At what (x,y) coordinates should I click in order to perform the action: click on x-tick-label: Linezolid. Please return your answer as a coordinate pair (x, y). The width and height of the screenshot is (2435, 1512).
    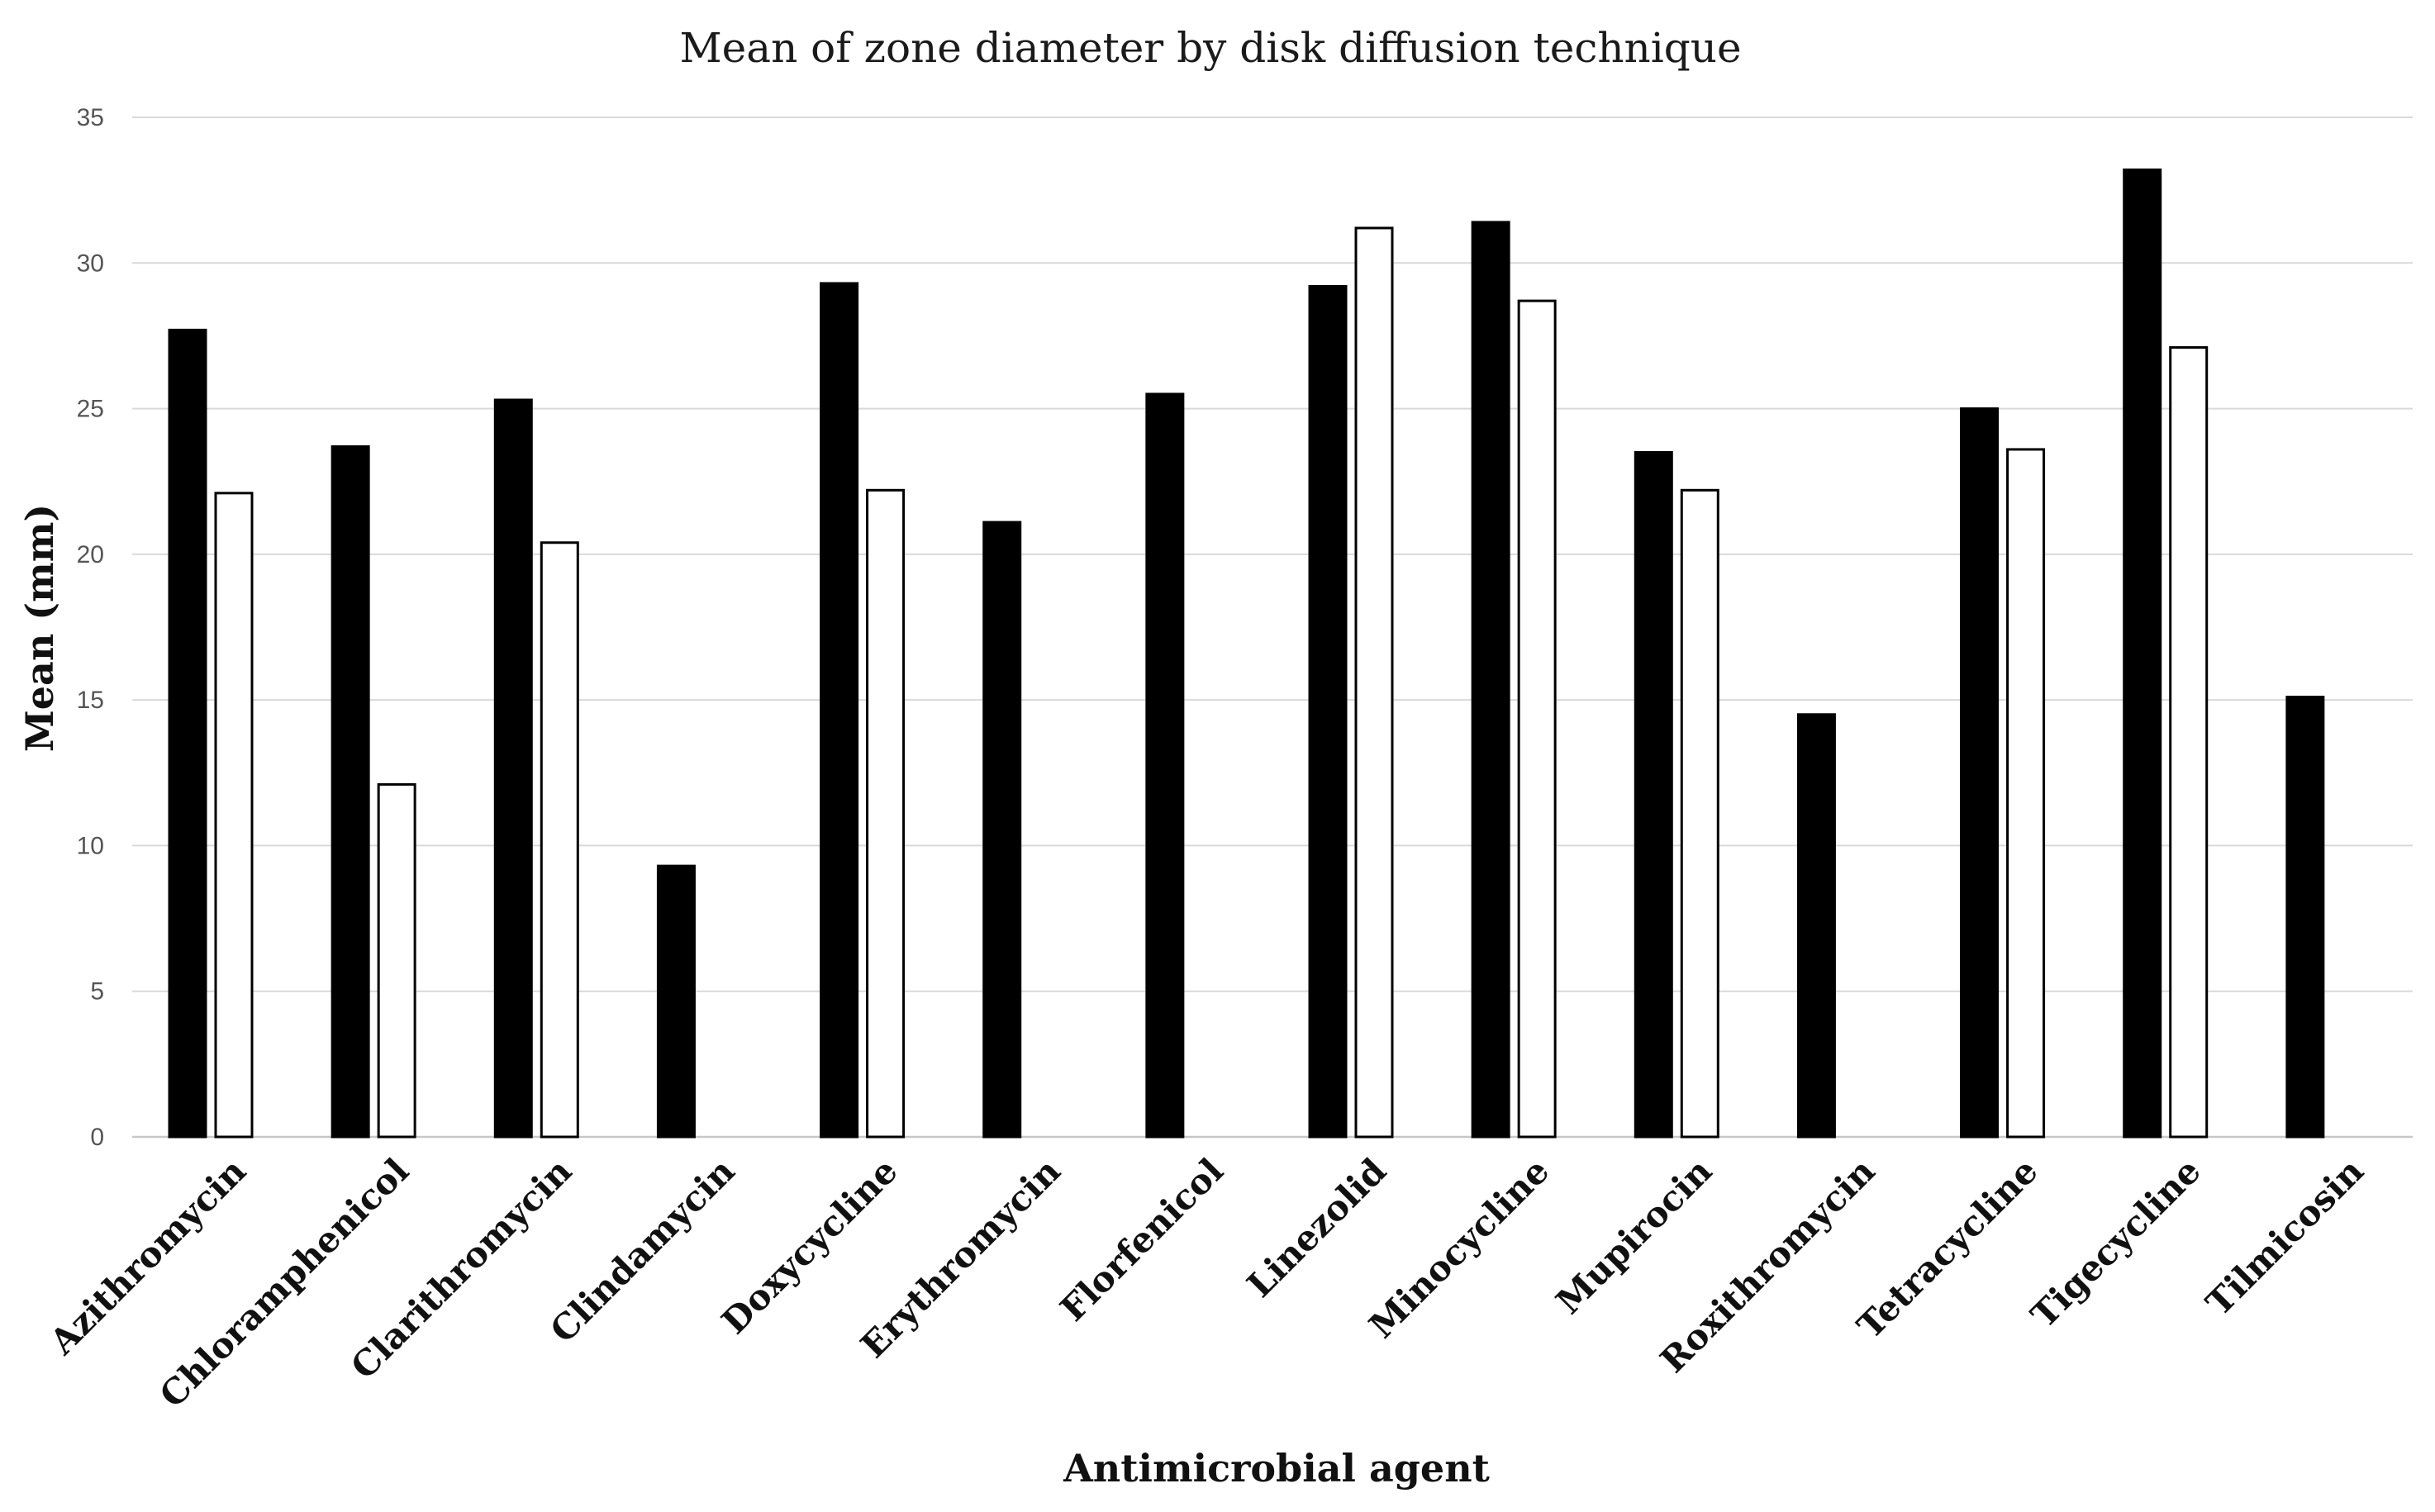
    Looking at the image, I should click on (1316, 1227).